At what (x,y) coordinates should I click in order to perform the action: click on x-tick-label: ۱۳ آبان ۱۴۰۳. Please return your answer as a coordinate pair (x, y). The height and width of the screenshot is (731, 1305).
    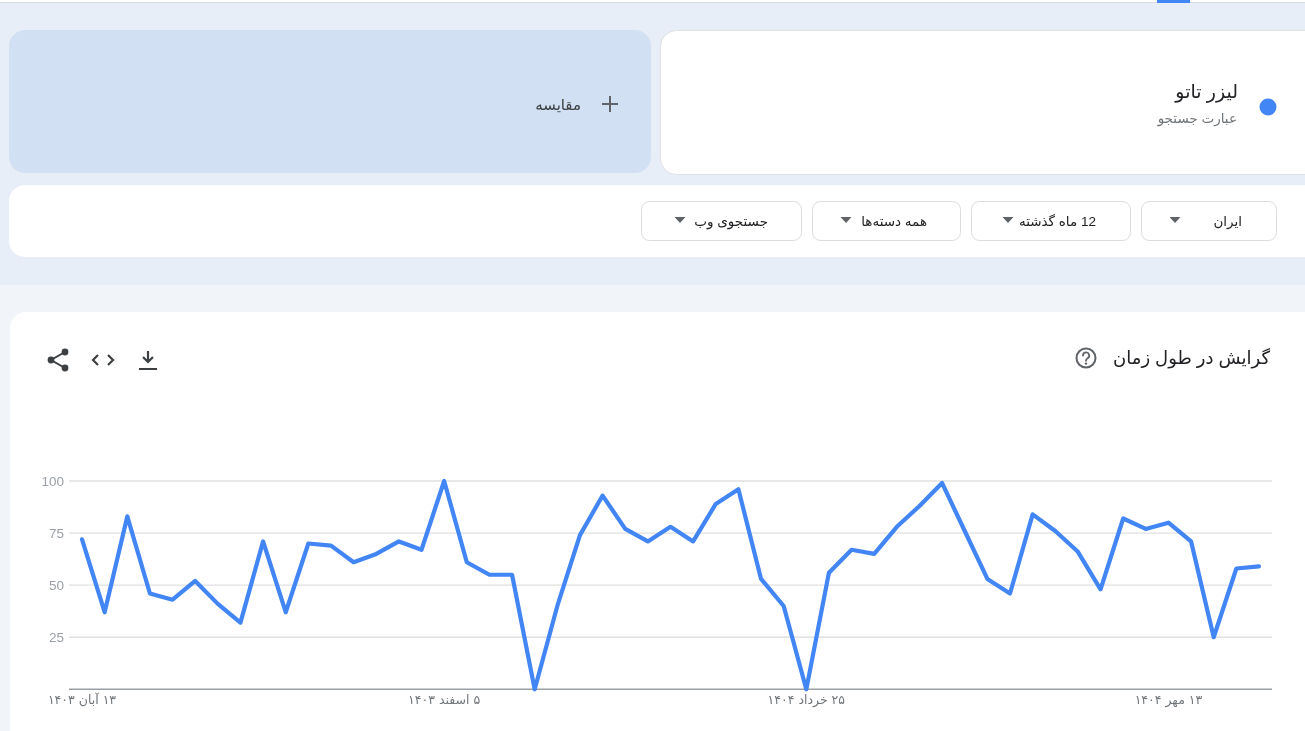
    Looking at the image, I should click on (82, 699).